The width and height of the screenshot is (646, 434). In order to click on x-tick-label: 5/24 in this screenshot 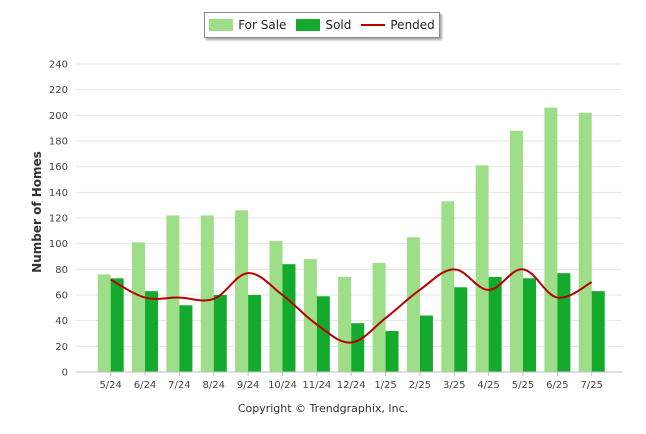, I will do `click(110, 385)`.